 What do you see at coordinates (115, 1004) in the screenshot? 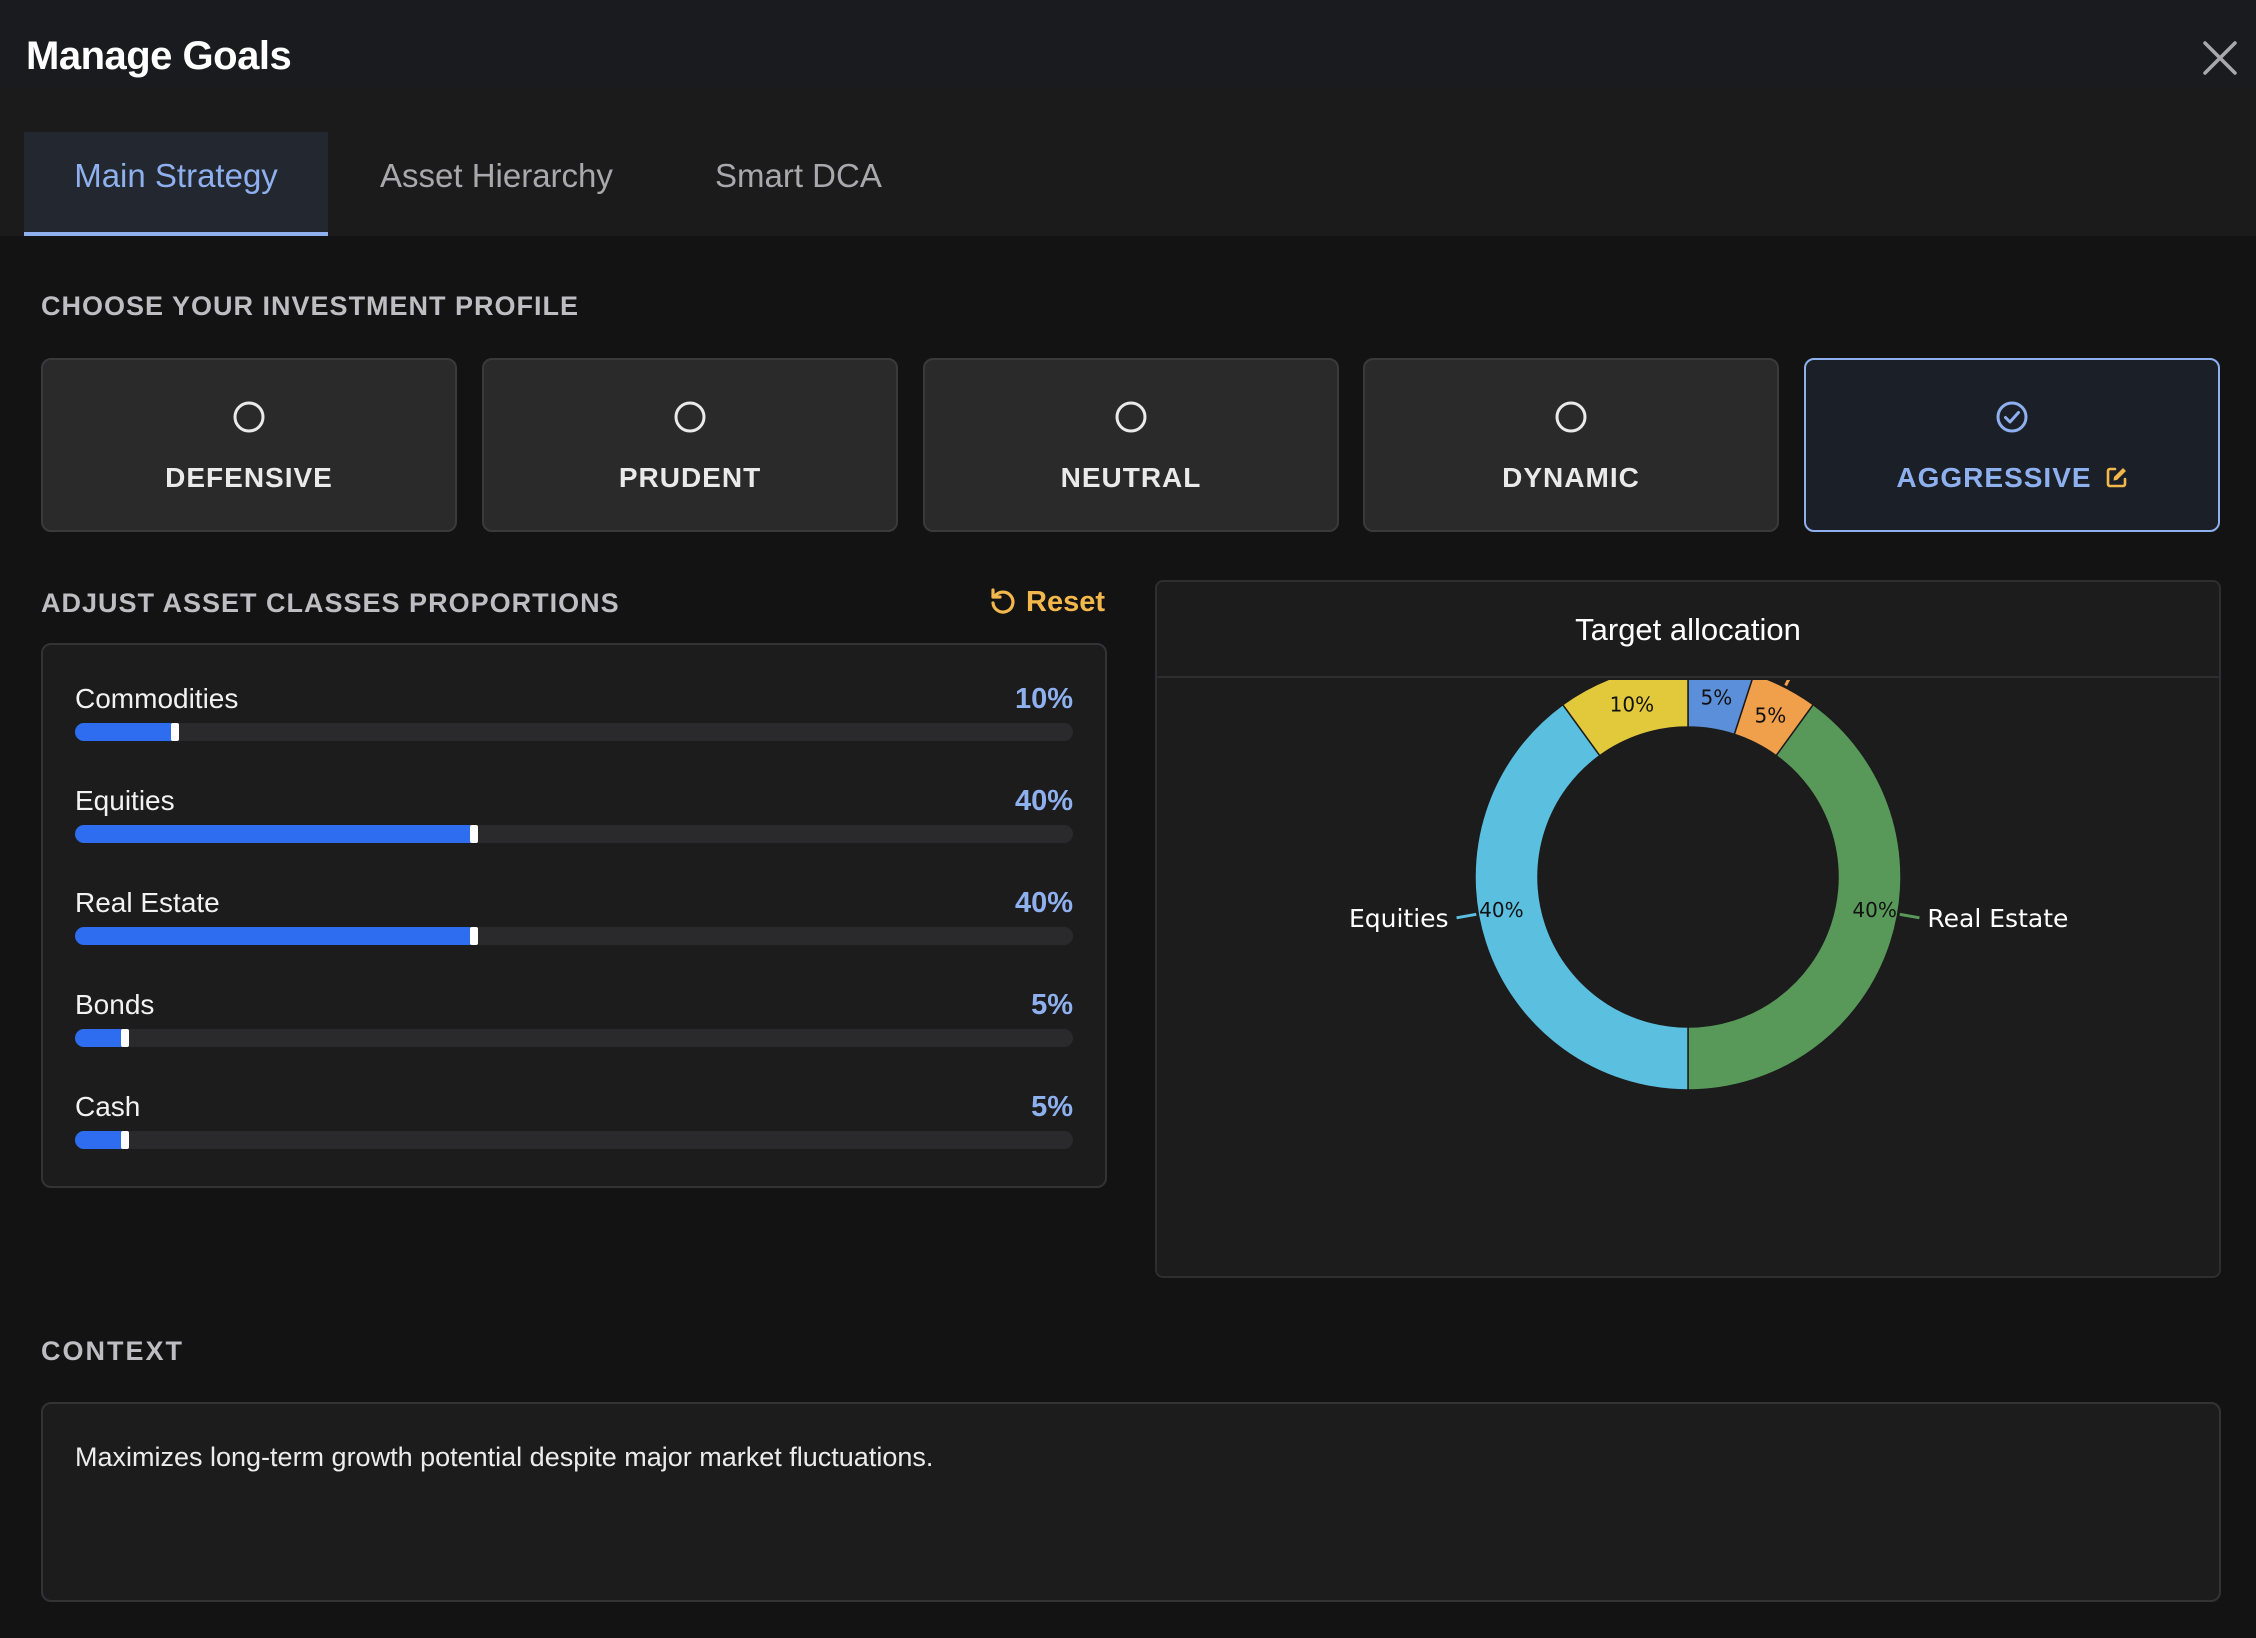
I see `slider-label: Bonds` at bounding box center [115, 1004].